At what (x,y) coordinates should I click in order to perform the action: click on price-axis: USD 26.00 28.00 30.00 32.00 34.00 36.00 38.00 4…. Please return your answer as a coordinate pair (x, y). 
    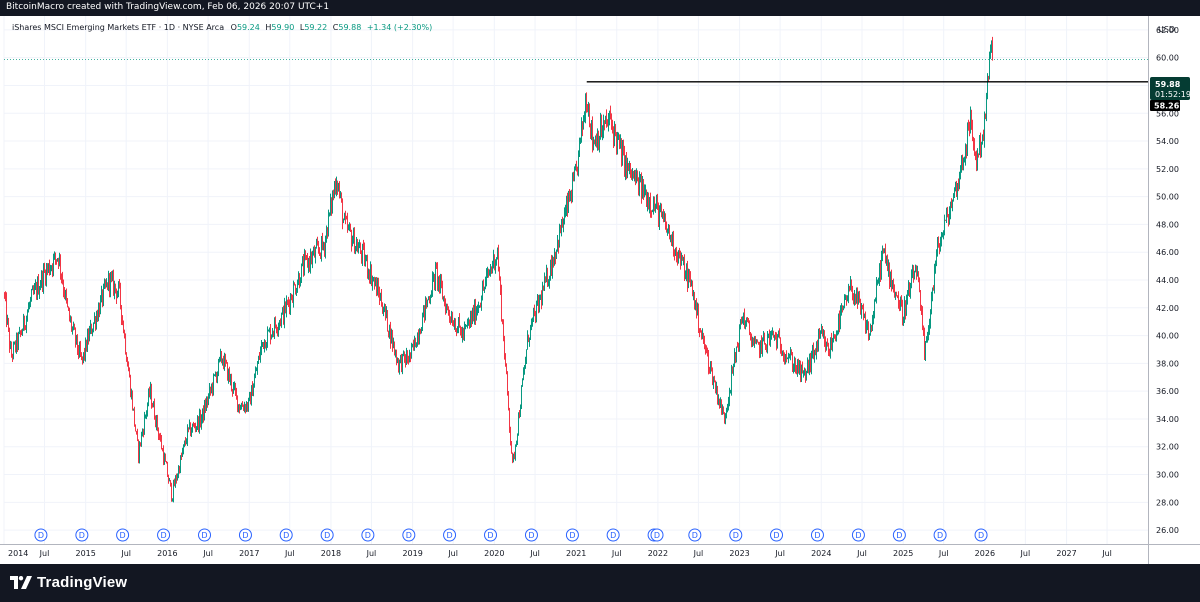
    Looking at the image, I should click on (1167, 280).